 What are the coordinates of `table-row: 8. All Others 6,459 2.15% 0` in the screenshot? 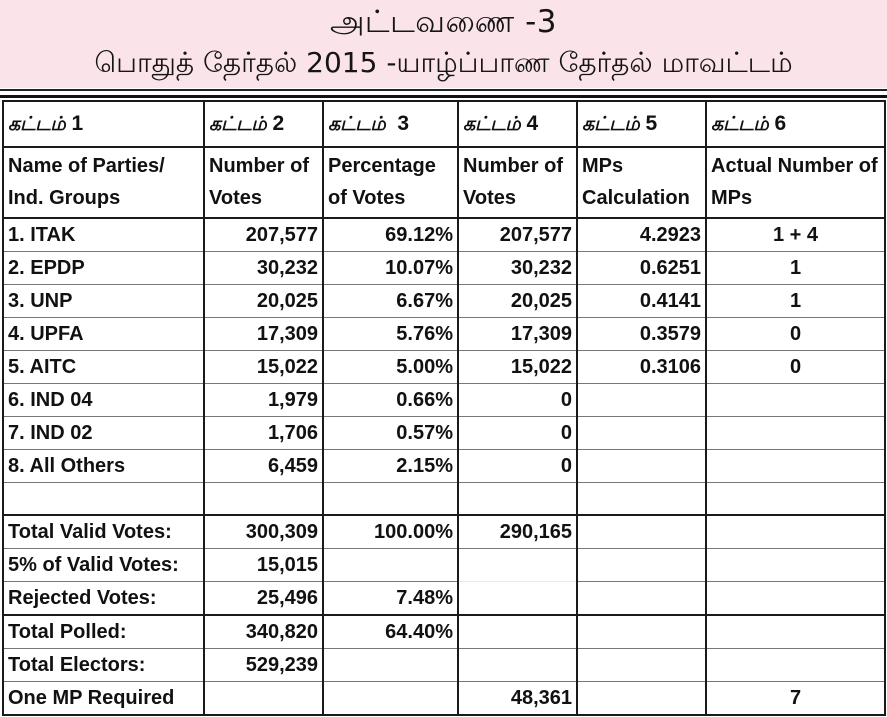 It's located at (444, 466).